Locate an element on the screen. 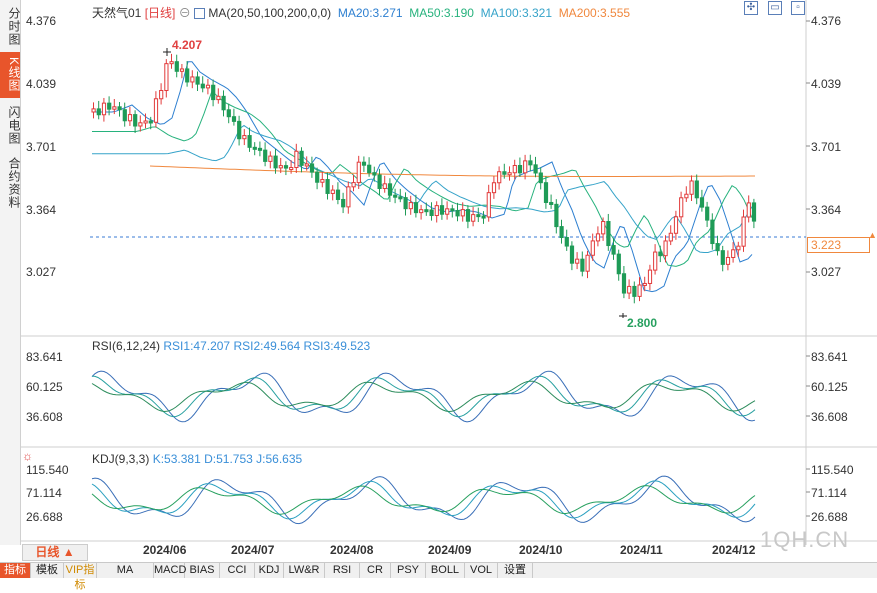 This screenshot has width=877, height=593. tab-kdj: KDJ is located at coordinates (269, 570).